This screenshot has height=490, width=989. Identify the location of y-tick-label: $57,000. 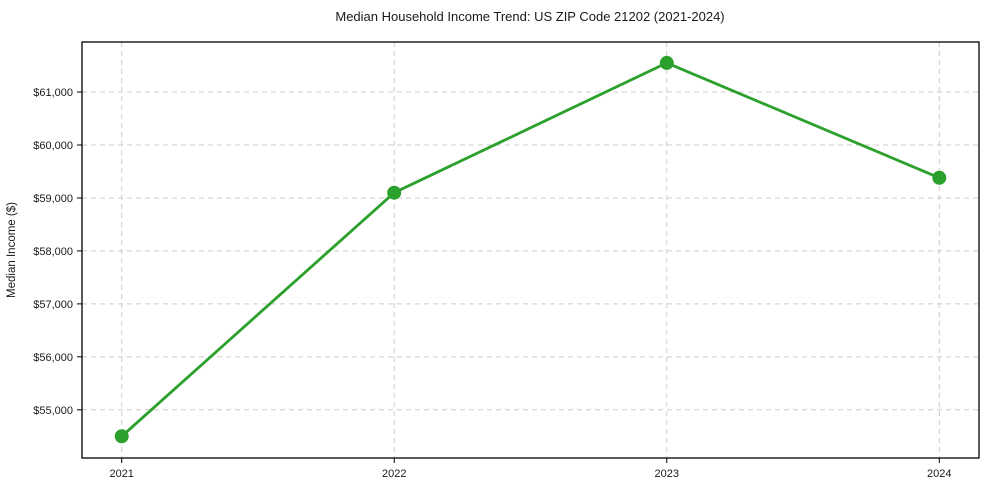
(53, 305).